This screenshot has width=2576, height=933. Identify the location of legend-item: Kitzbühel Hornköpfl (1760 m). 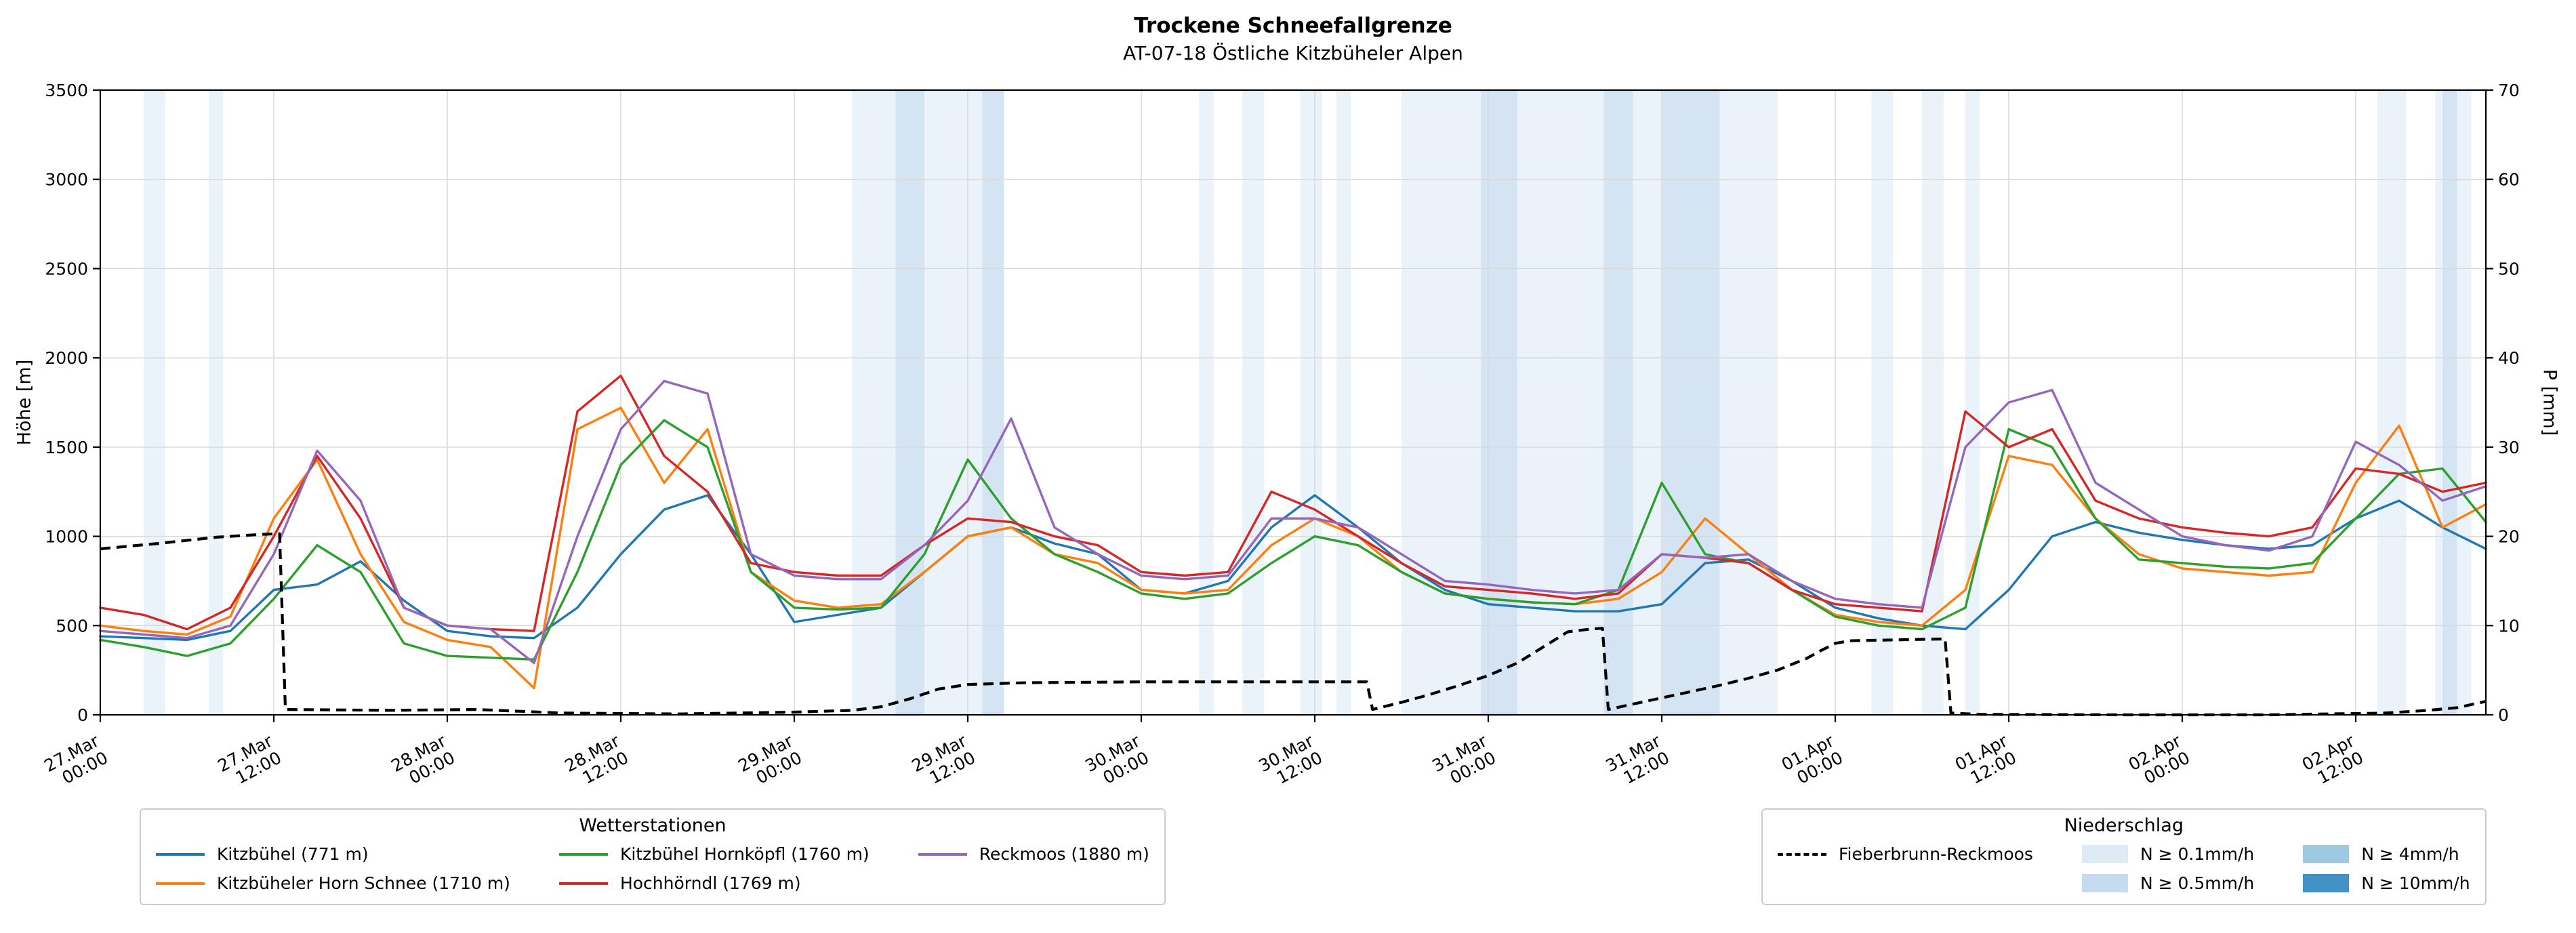
(714, 854).